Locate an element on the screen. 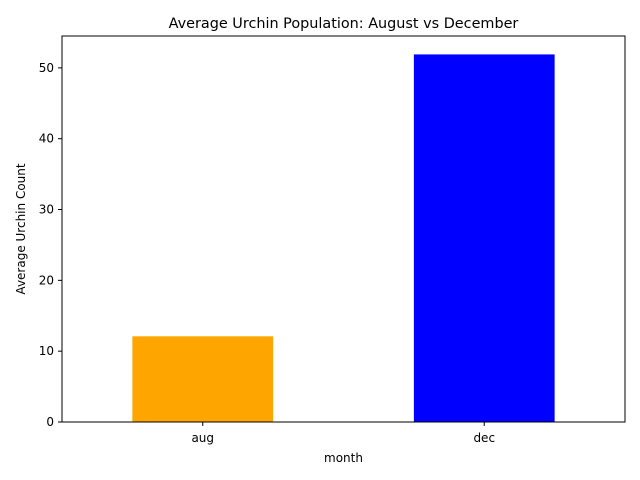 This screenshot has height=480, width=640. y-tick-label: 40 is located at coordinates (46, 139).